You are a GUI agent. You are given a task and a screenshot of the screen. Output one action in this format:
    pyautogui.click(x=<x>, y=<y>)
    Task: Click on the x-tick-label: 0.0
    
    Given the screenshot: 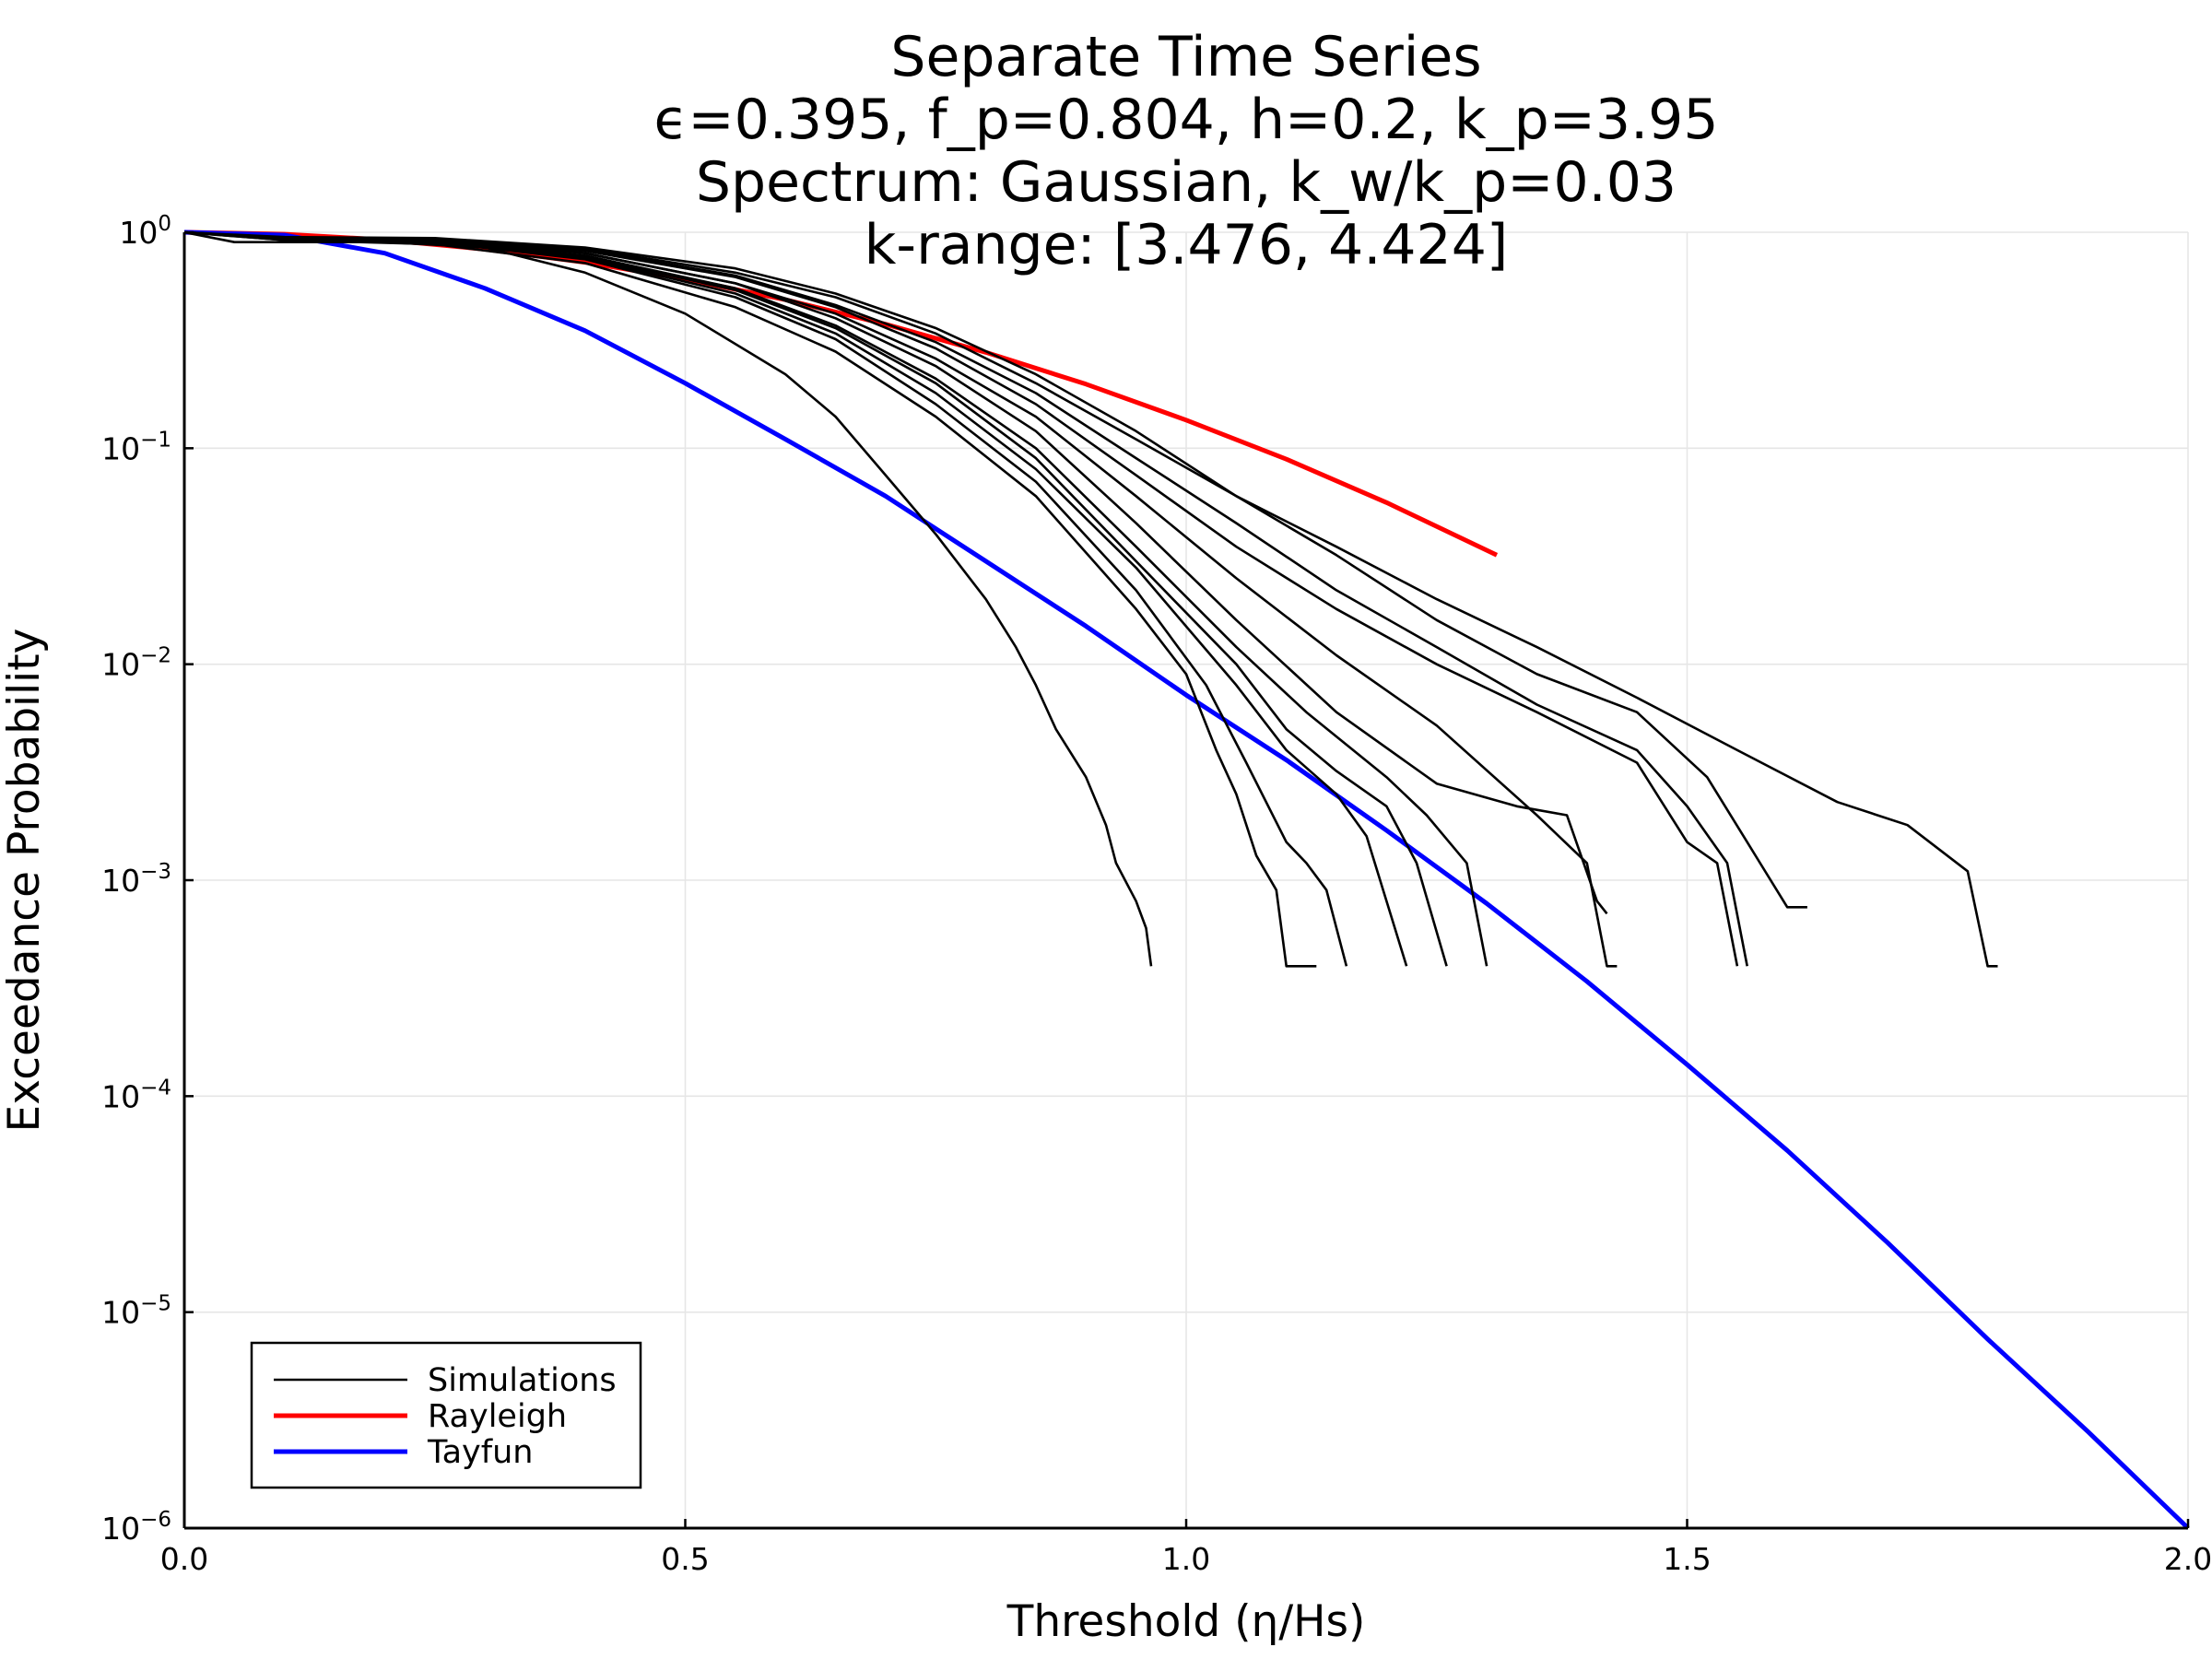 What is the action you would take?
    pyautogui.click(x=184, y=1559)
    